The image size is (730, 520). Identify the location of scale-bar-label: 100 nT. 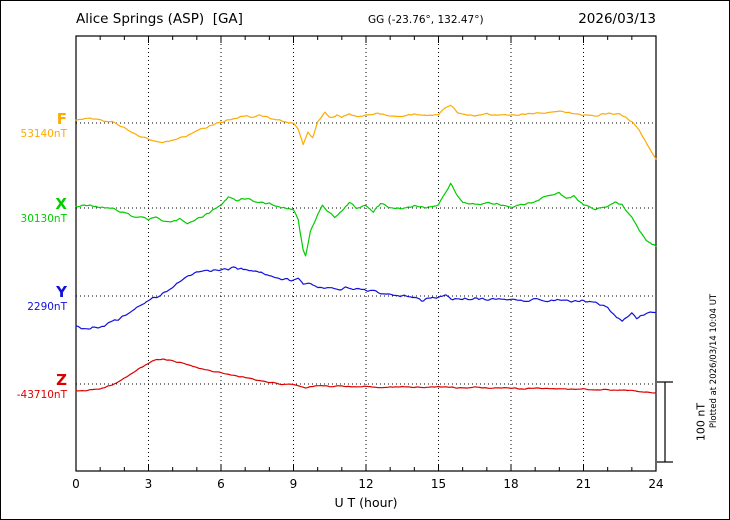
(701, 422).